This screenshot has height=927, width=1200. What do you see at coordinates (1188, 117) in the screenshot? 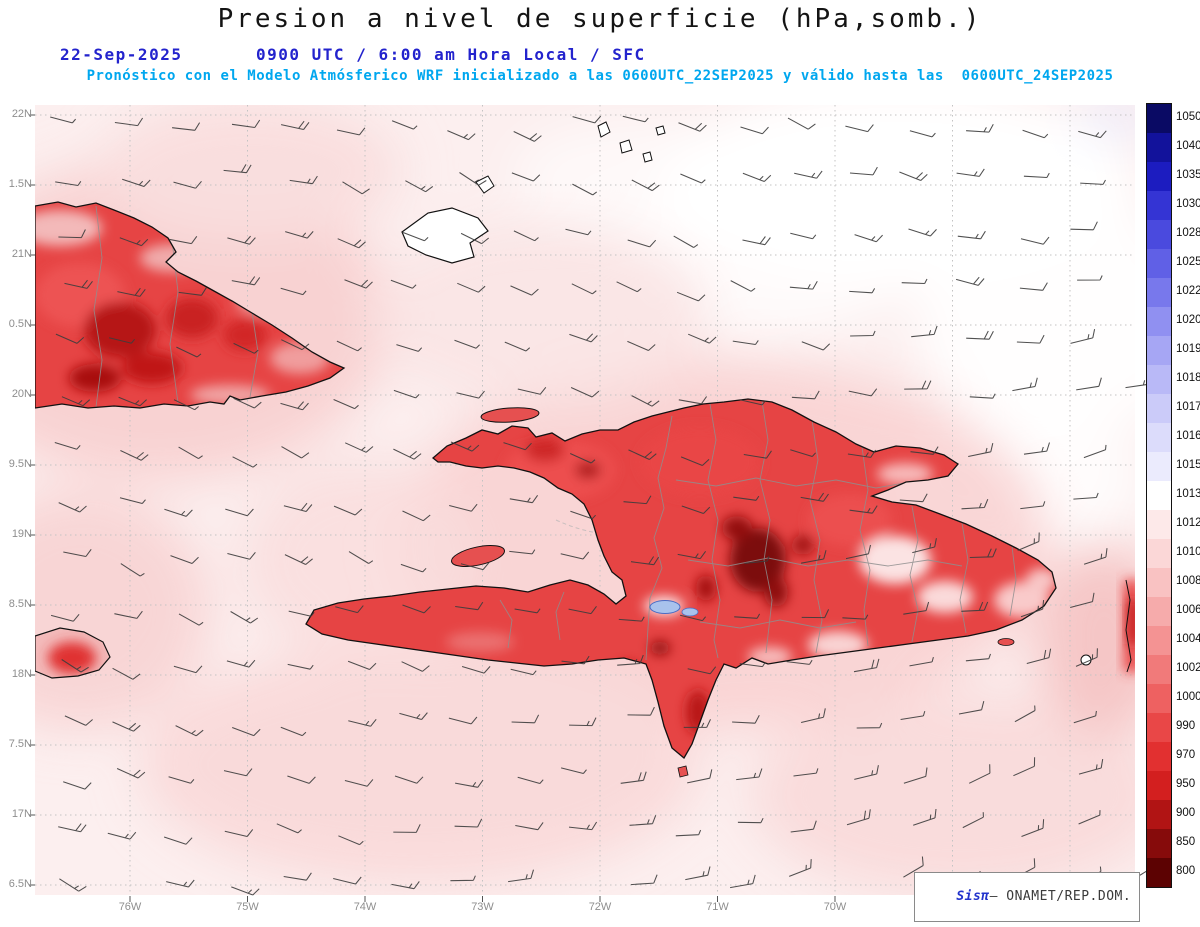
I see `colorbar-label: 1050` at bounding box center [1188, 117].